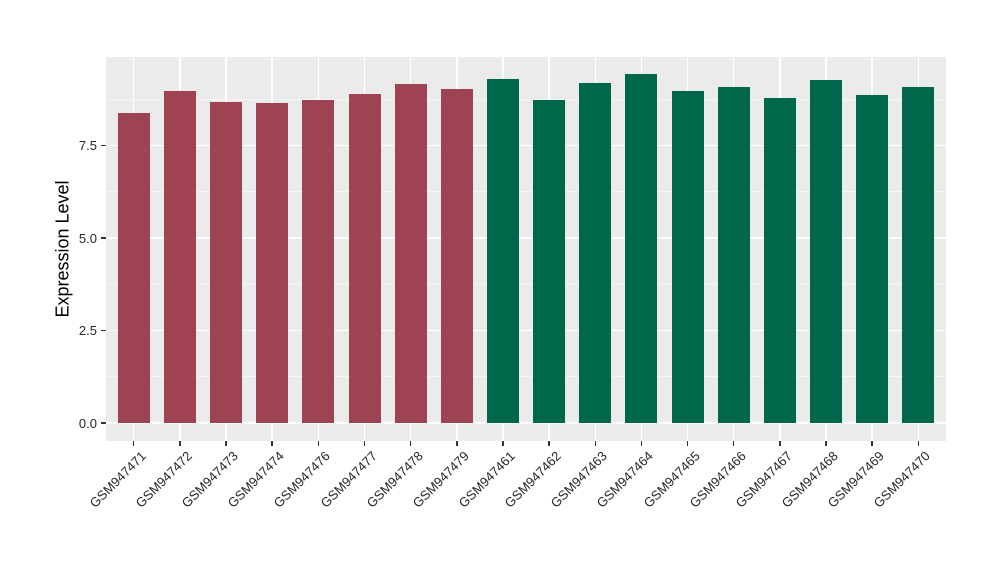 This screenshot has height=580, width=1000. Describe the element at coordinates (87, 423) in the screenshot. I see `y-tick-label: 0.0` at that location.